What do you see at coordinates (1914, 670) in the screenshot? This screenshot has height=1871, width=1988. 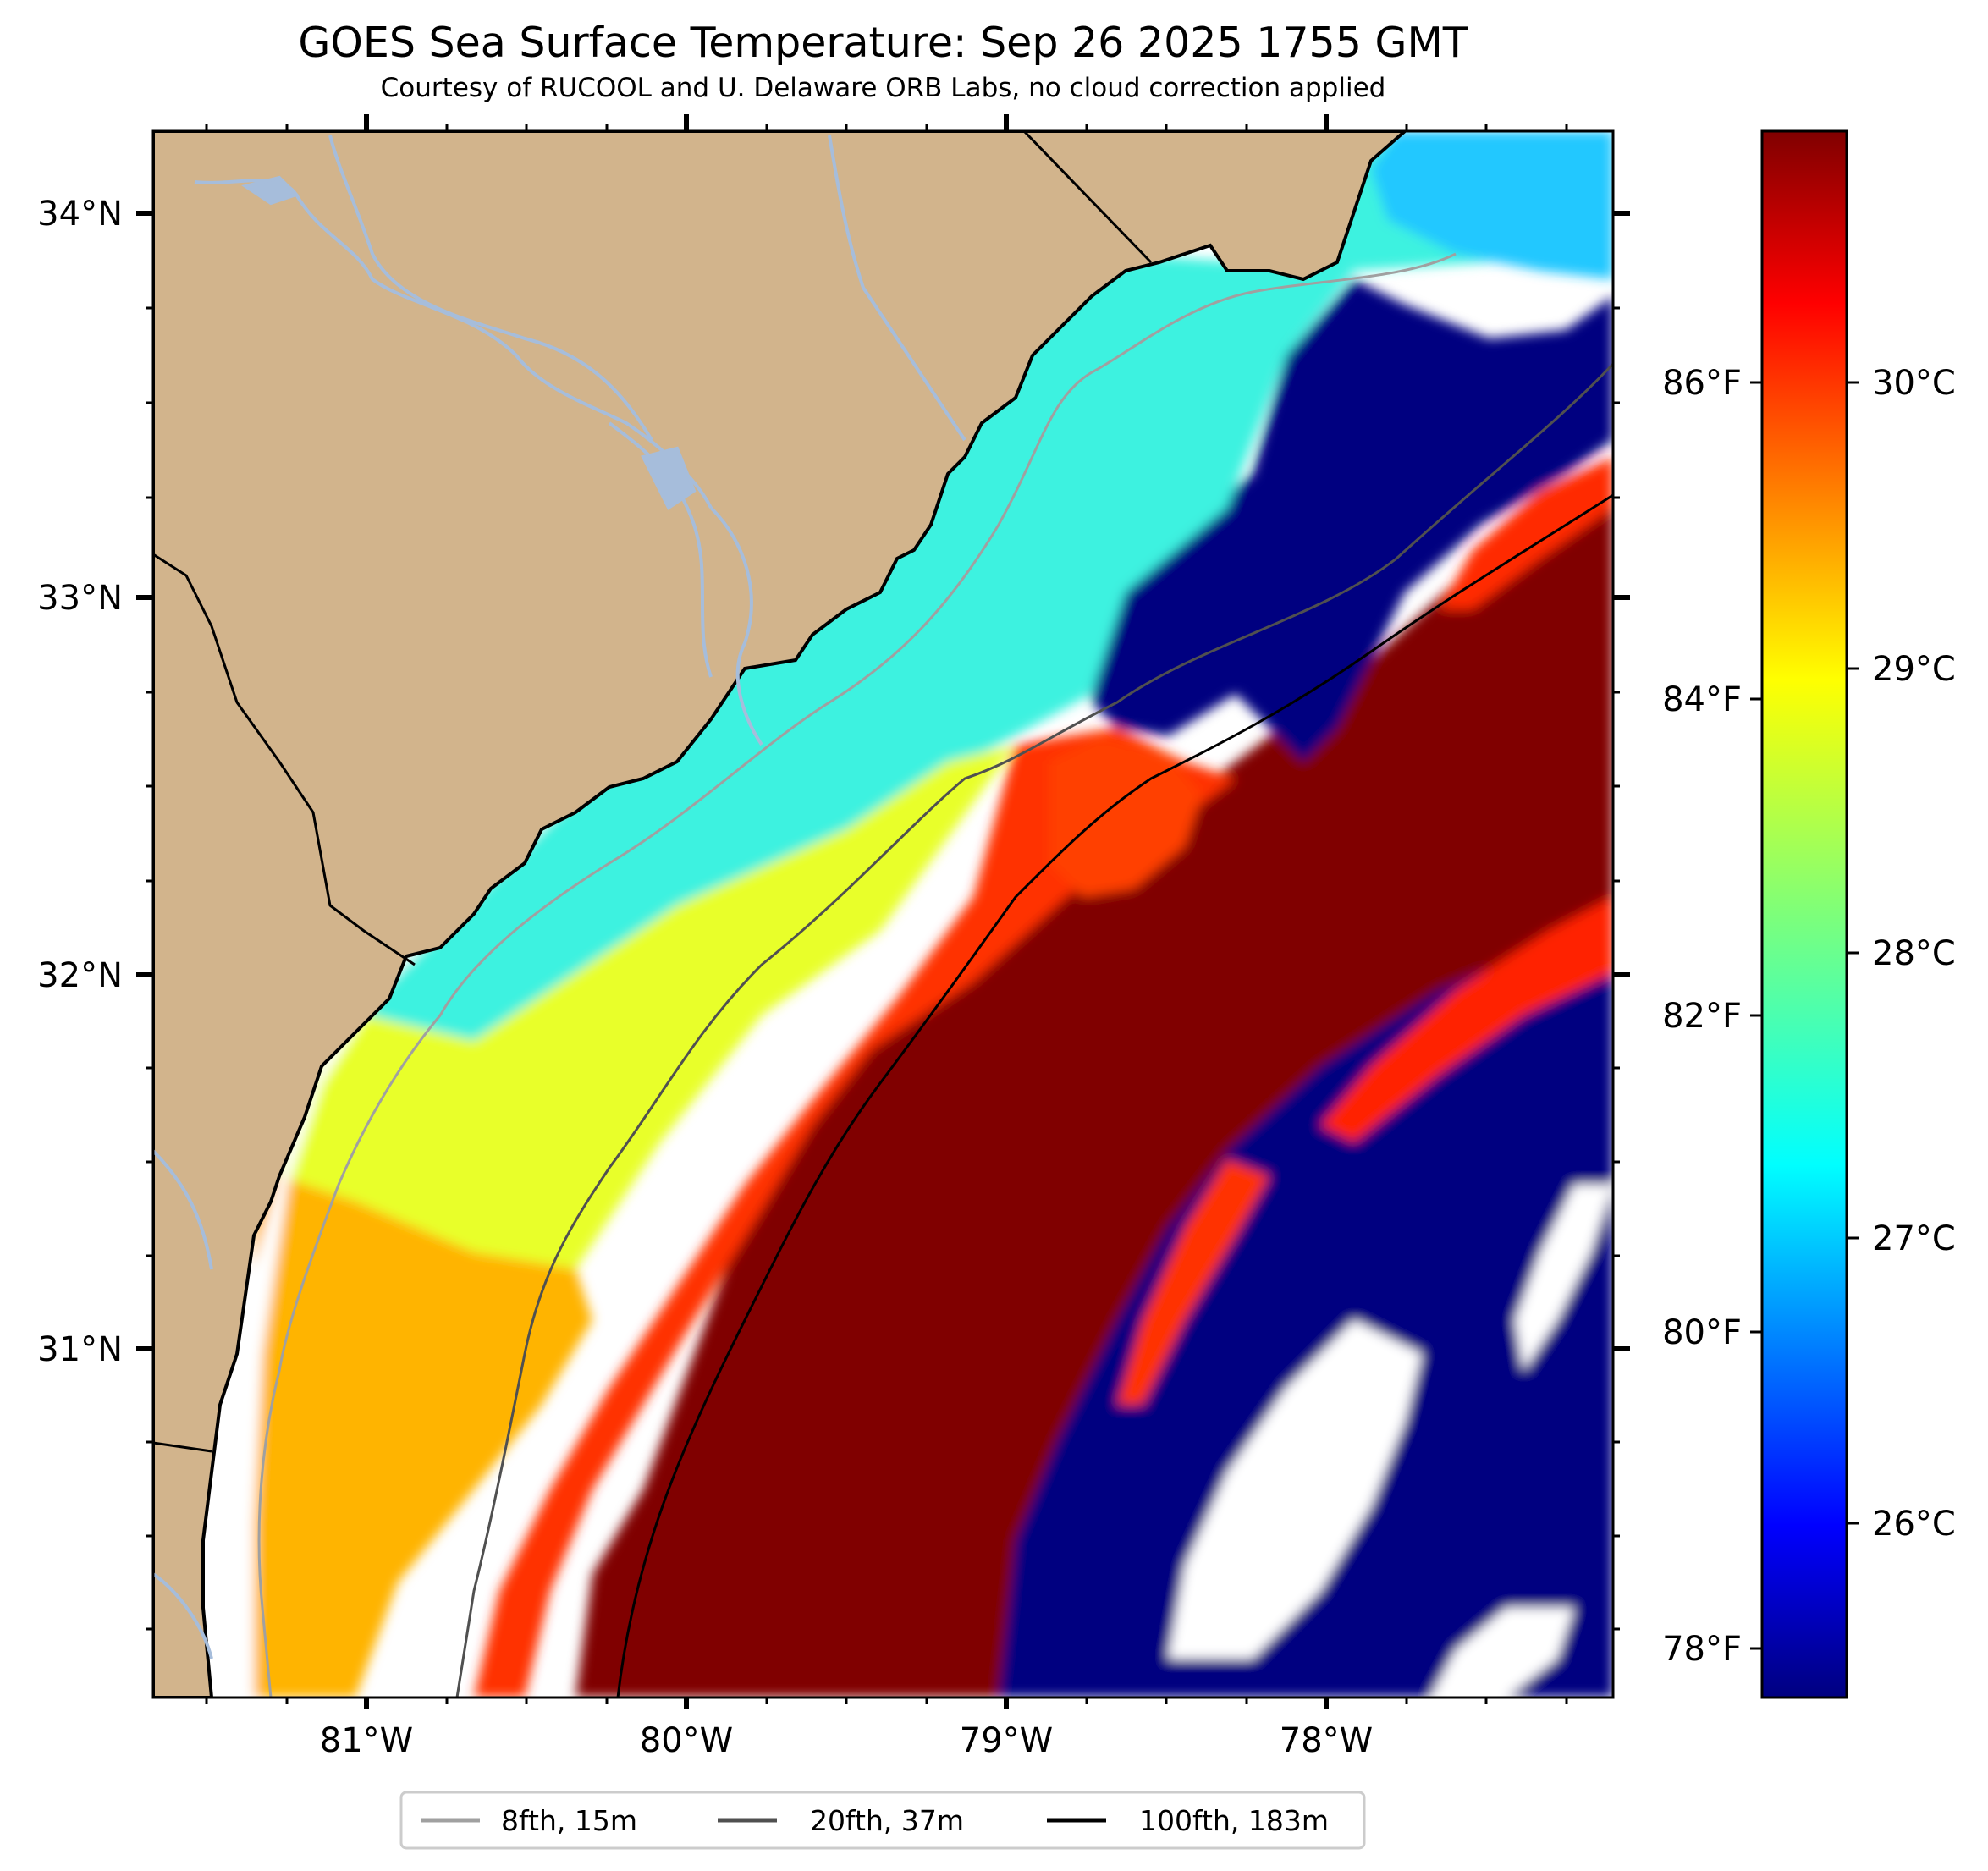 I see `celsius-tick-label: 29°C` at bounding box center [1914, 670].